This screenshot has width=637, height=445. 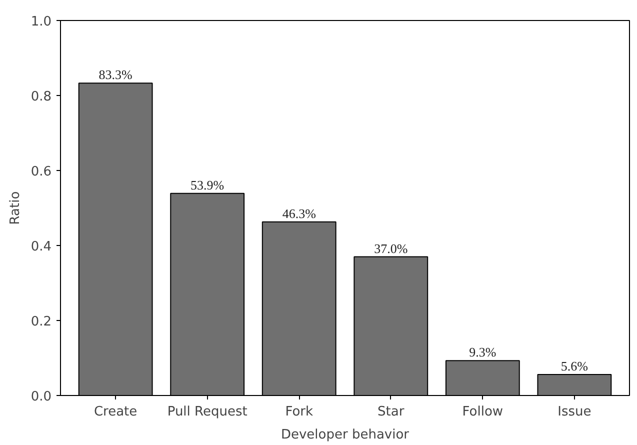 What do you see at coordinates (41, 247) in the screenshot?
I see `y-tick-label: 0.4` at bounding box center [41, 247].